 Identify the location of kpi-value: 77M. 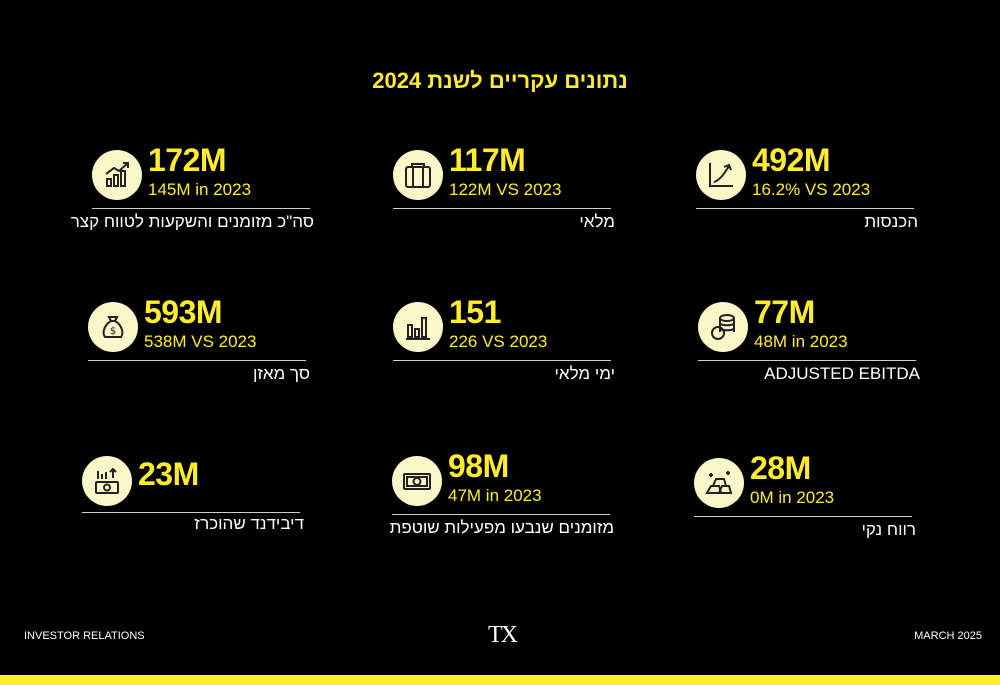
(784, 312).